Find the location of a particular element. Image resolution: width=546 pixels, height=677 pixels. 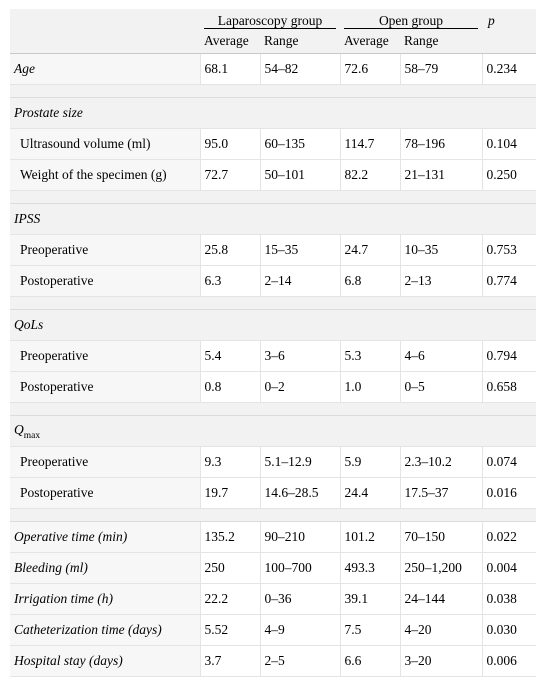

open-average-cell: 39.1 is located at coordinates (369, 599).